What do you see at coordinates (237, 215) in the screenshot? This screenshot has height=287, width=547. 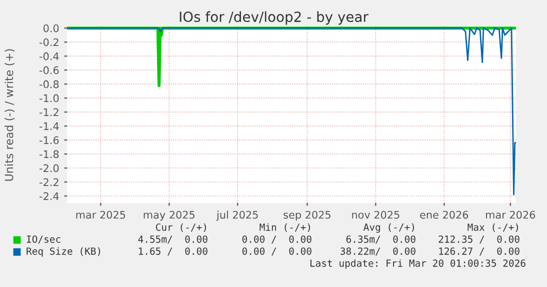 I see `x-tick-label: jul 2025` at bounding box center [237, 215].